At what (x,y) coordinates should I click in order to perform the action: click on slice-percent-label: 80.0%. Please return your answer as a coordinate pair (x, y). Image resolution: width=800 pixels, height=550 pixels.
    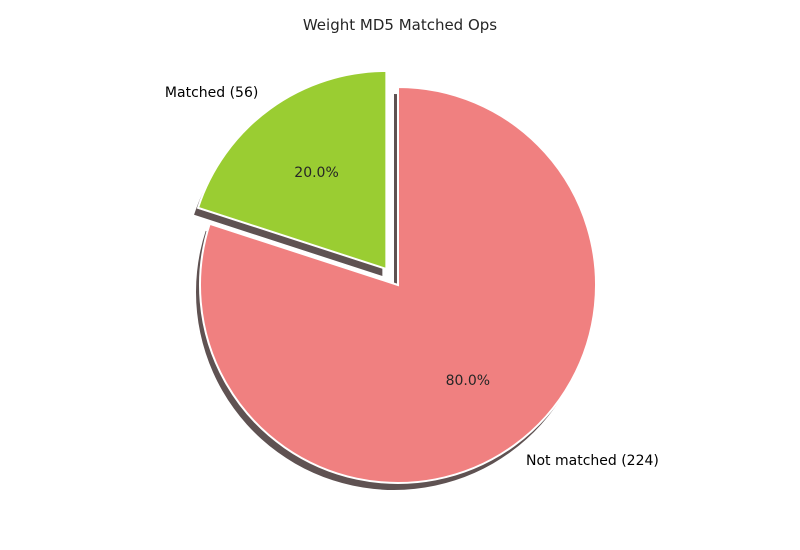
    Looking at the image, I should click on (468, 381).